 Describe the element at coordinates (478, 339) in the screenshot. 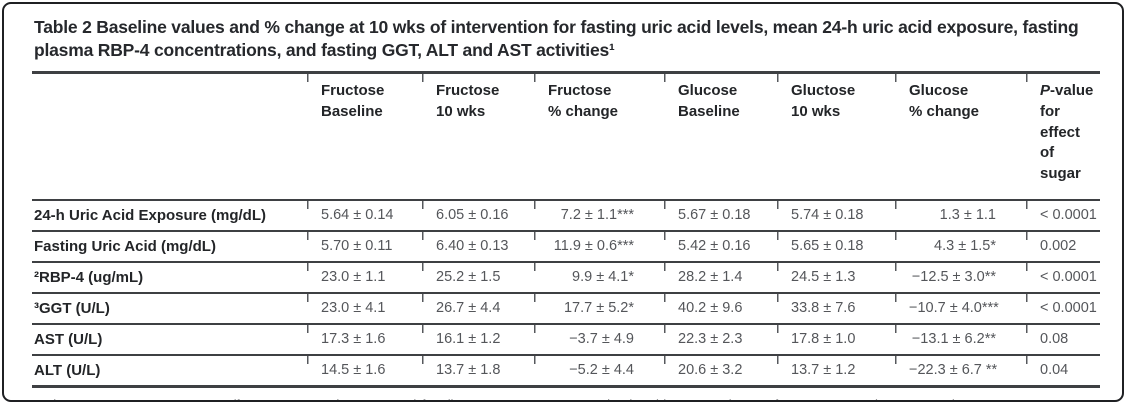

I see `table-cell: 16.1 ± 1.2` at that location.